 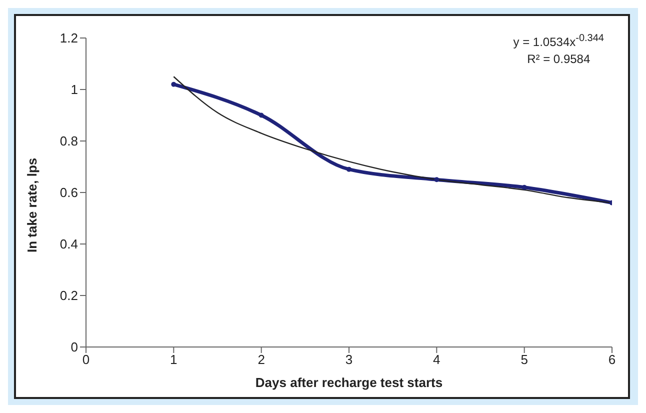 What do you see at coordinates (349, 382) in the screenshot?
I see `x-axis-title: Days after recharge test starts` at bounding box center [349, 382].